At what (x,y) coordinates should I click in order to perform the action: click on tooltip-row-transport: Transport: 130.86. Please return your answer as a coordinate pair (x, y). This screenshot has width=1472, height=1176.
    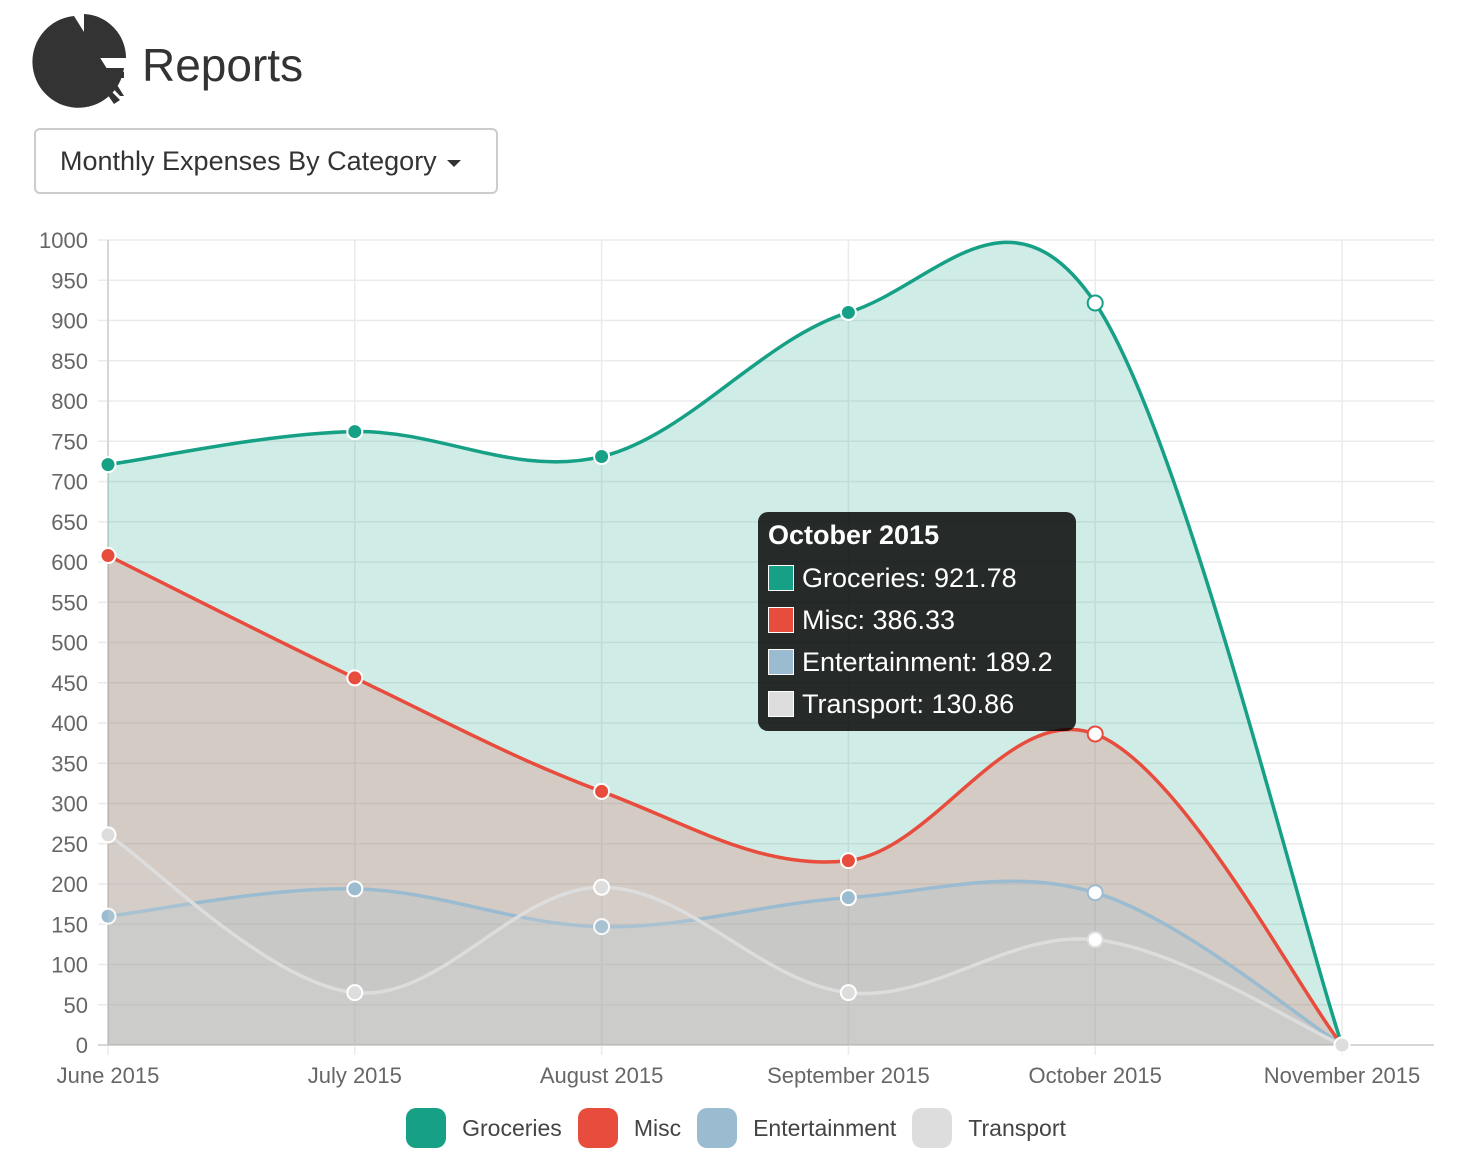
    Looking at the image, I should click on (917, 704).